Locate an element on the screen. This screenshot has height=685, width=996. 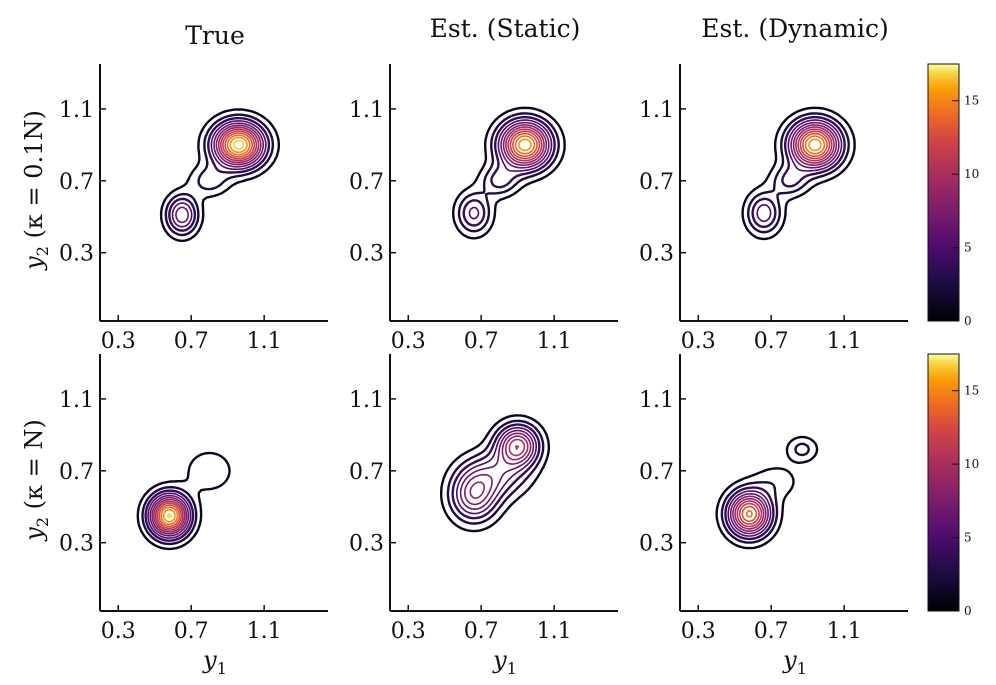
colorbar-top: 0 5 10 15 is located at coordinates (953, 195).